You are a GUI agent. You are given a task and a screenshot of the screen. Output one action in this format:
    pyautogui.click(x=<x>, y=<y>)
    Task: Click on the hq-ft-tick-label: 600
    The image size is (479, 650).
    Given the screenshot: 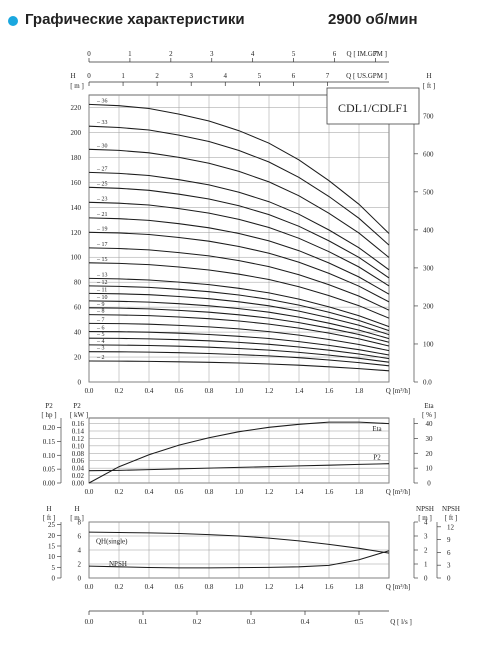 What is the action you would take?
    pyautogui.click(x=428, y=154)
    